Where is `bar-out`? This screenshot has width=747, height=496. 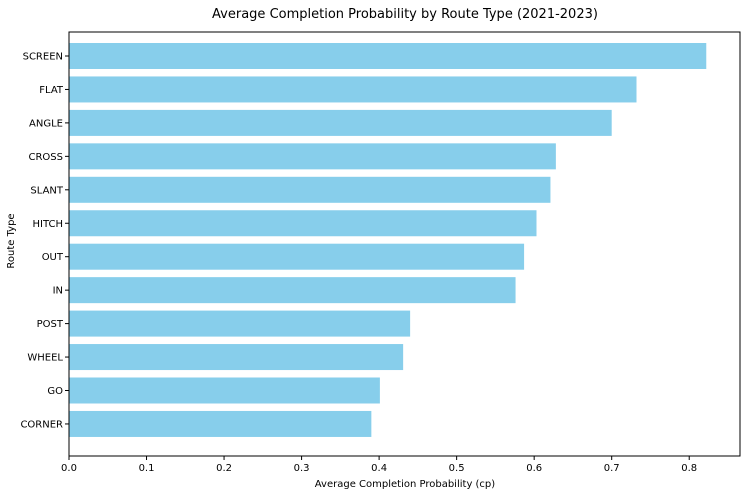 bar-out is located at coordinates (297, 256).